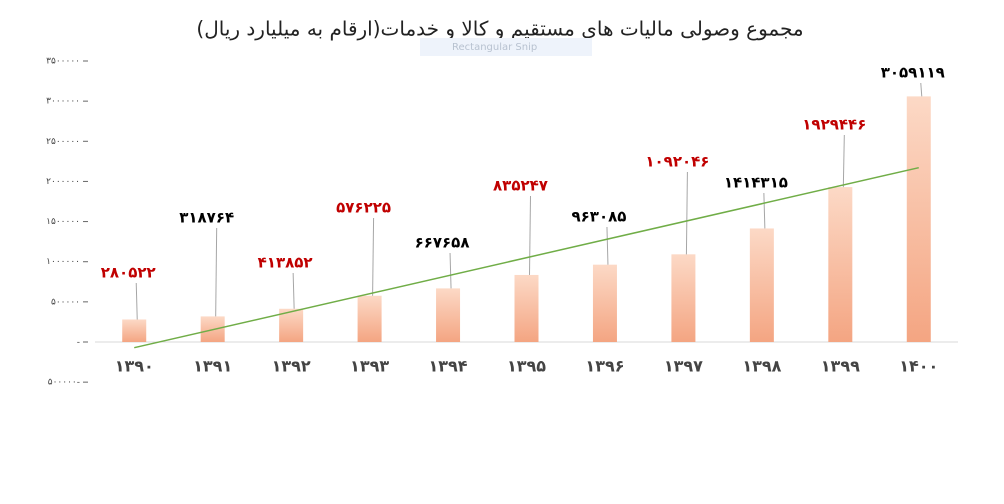 The image size is (1004, 504). Describe the element at coordinates (63, 62) in the screenshot. I see `y-tick-label: ۳۵۰۰۰۰۰` at that location.